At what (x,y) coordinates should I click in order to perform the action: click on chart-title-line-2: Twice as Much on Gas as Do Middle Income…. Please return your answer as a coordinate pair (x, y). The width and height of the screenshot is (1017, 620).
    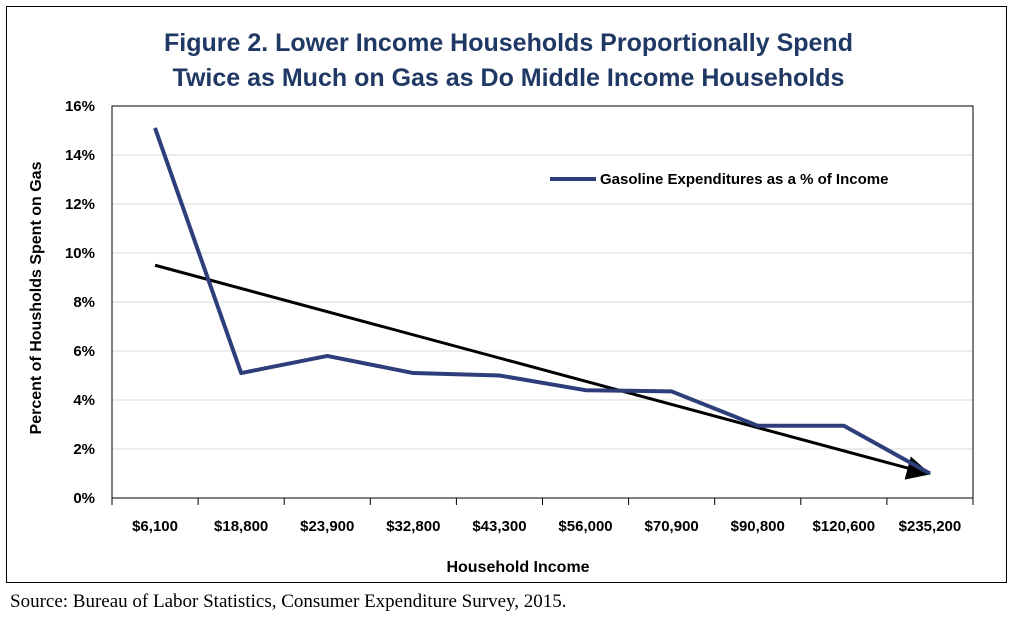
    Looking at the image, I should click on (508, 78).